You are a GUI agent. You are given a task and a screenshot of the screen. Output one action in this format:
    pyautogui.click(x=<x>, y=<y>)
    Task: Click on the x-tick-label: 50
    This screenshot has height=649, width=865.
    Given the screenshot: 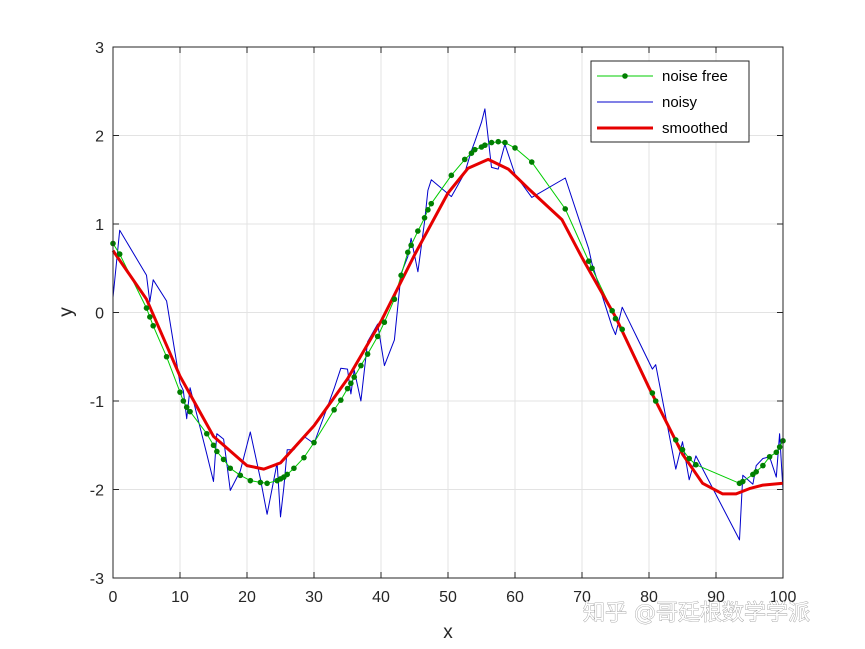 What is the action you would take?
    pyautogui.click(x=448, y=597)
    